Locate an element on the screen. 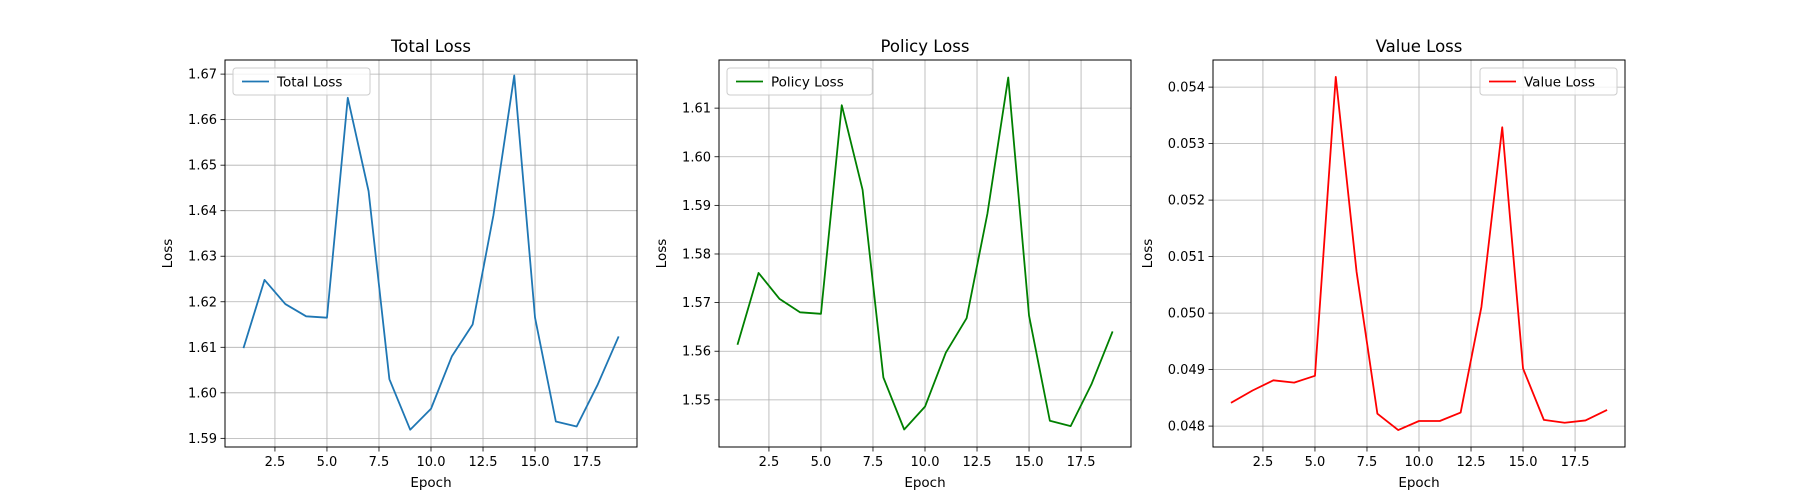  y-tick-label: 0.051 is located at coordinates (1186, 257).